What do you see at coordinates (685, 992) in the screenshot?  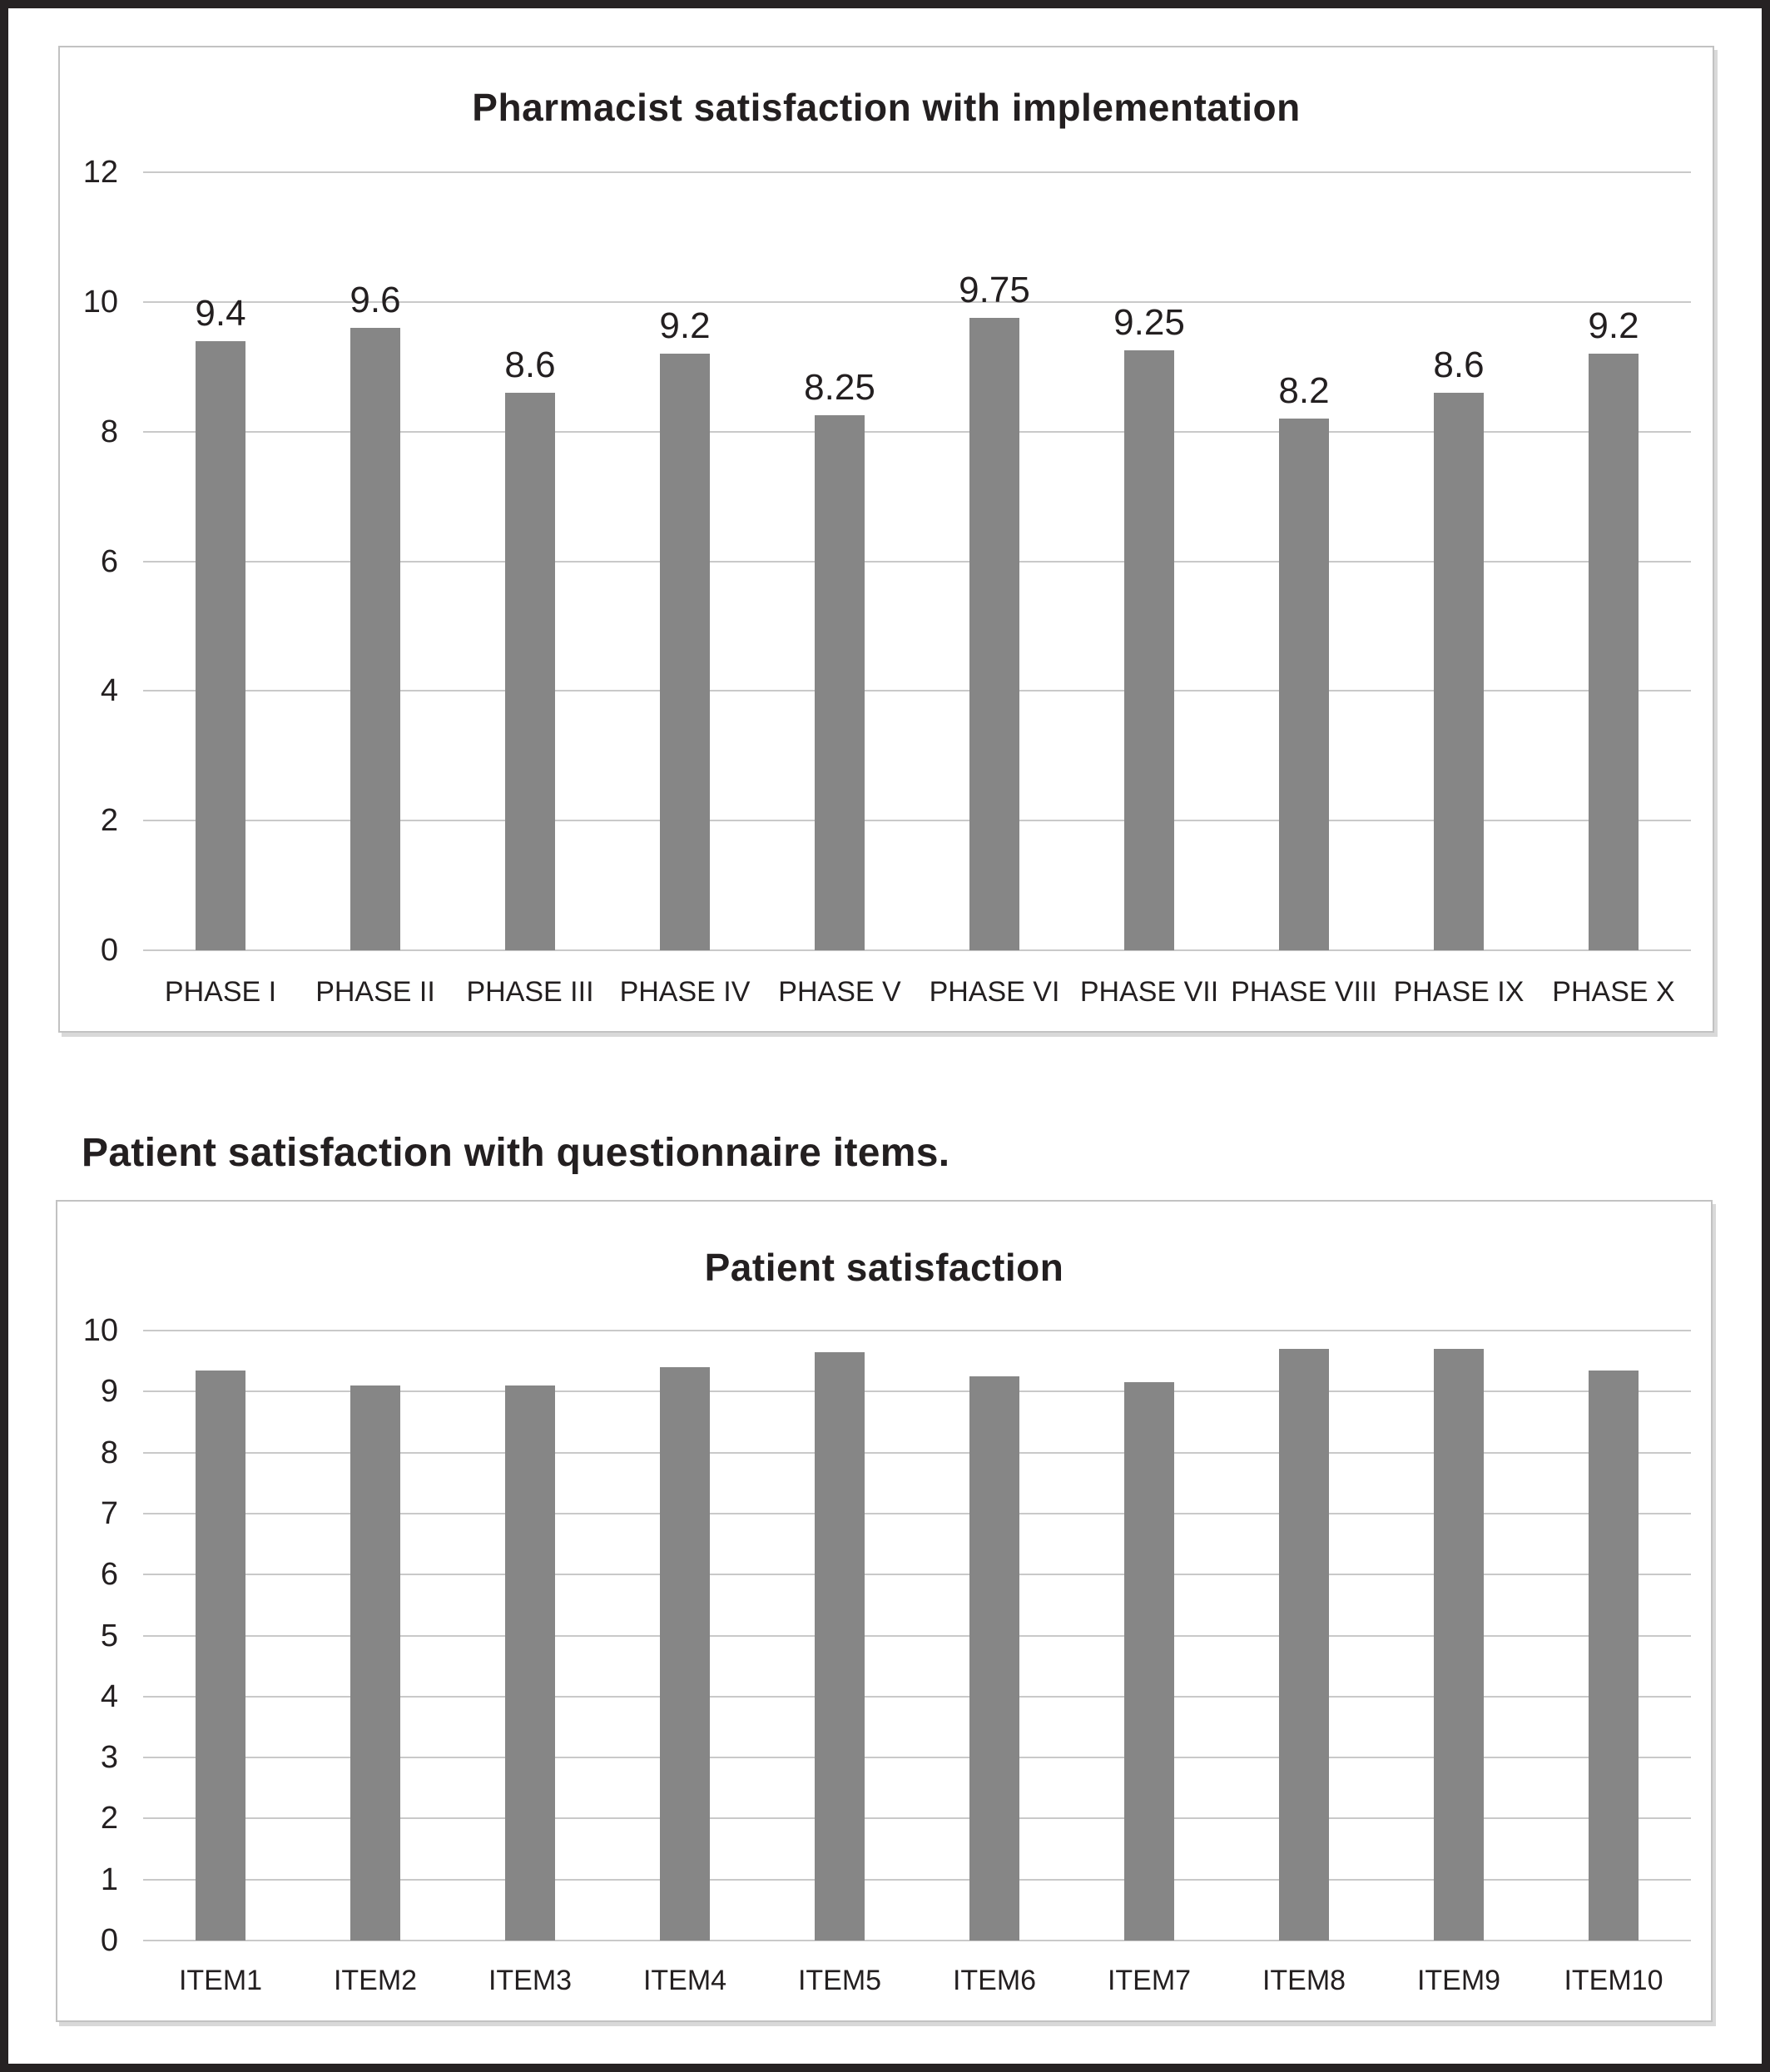 I see `x-tick-label: PHASE IV` at bounding box center [685, 992].